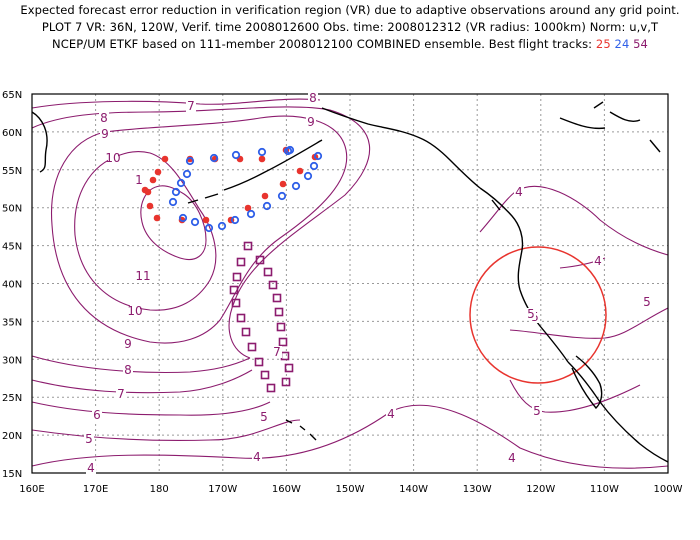 The image size is (700, 540). I want to click on contour-label: 6, so click(97, 415).